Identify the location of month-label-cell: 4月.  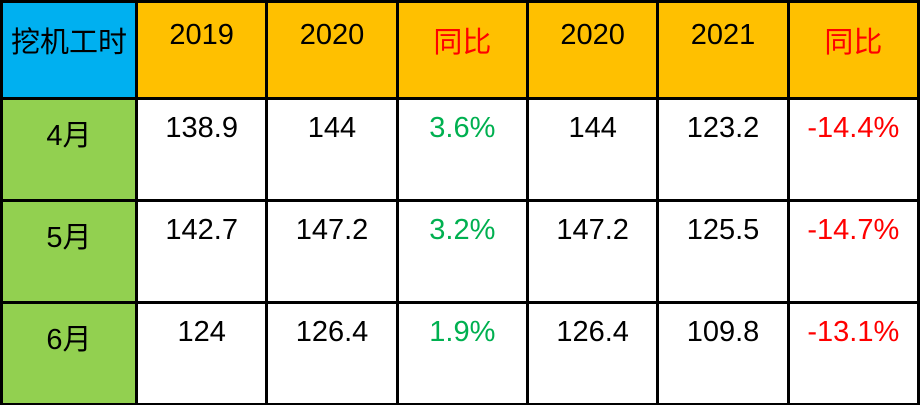
(69, 149).